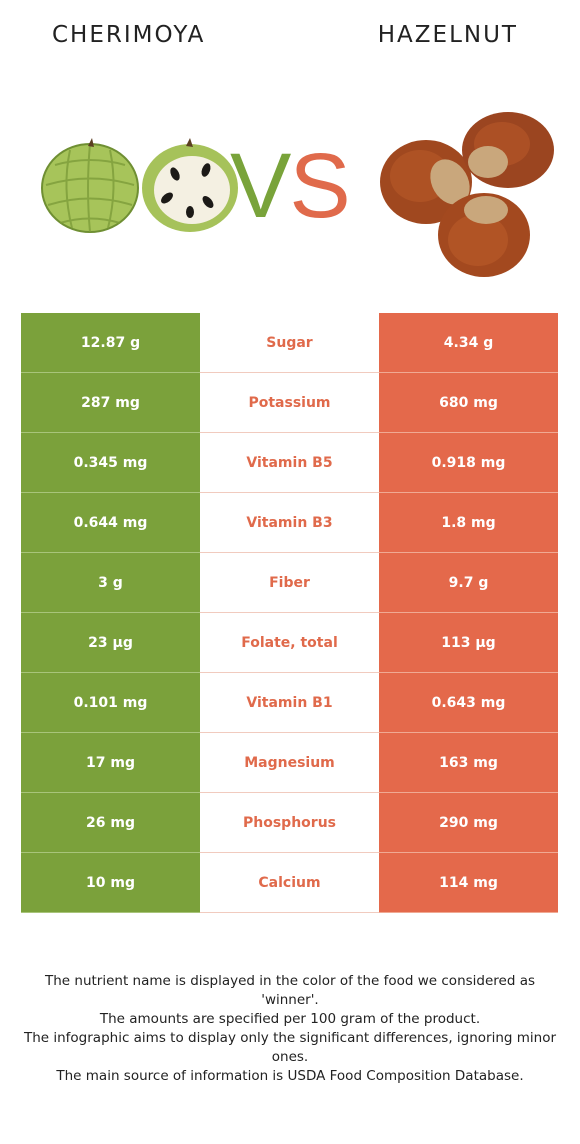 The image size is (580, 1144). What do you see at coordinates (90, 185) in the screenshot?
I see `cherimoya-whole-image` at bounding box center [90, 185].